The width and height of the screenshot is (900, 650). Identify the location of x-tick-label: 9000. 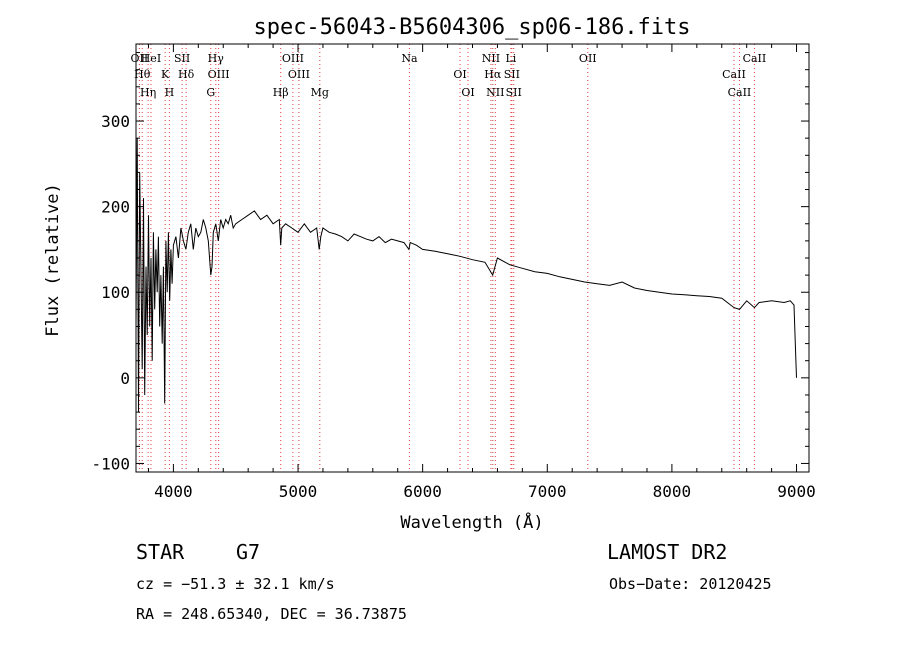
(796, 491).